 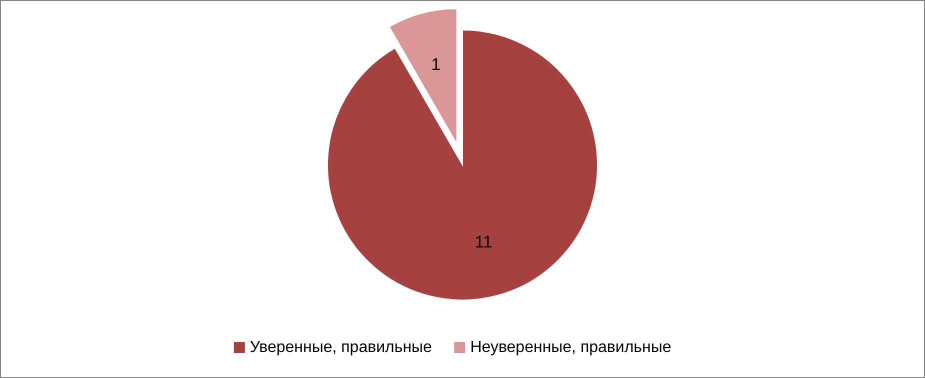 What do you see at coordinates (341, 347) in the screenshot?
I see `legend-label: Уверенные, правильные` at bounding box center [341, 347].